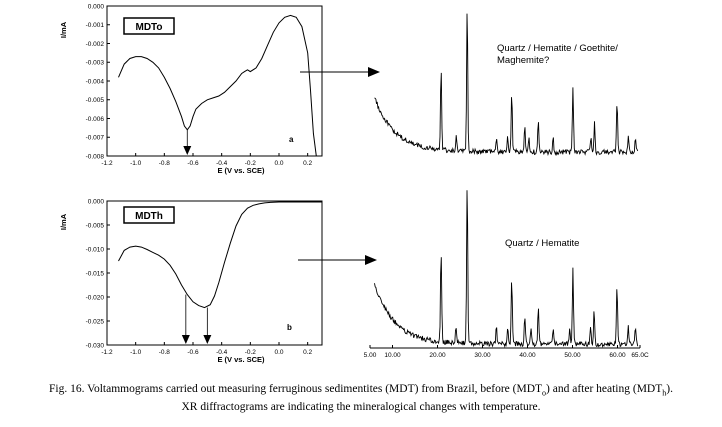  I want to click on xrd-panel-a: Quartz / Hematite / Goethite/ Maghemite?, so click(506, 85).